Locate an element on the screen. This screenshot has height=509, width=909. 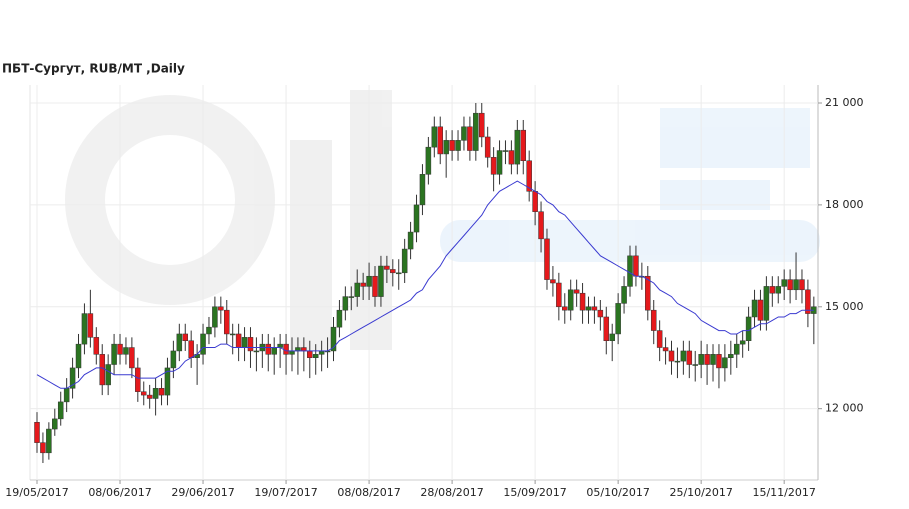
y-tick-label: 12 000 is located at coordinates (844, 408).